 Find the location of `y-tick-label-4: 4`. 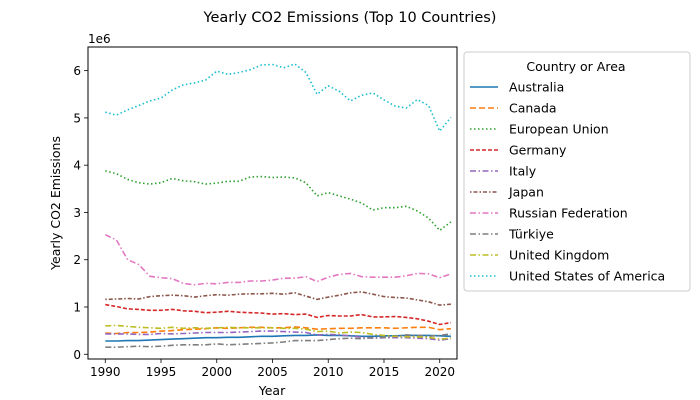

y-tick-label-4: 4 is located at coordinates (77, 166).